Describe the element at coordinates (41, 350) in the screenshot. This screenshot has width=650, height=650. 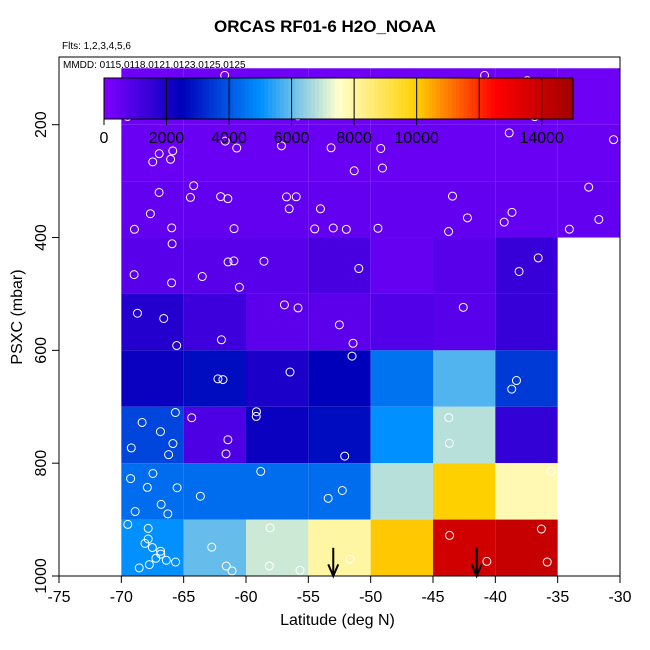
I see `y-tick-label: 600` at that location.